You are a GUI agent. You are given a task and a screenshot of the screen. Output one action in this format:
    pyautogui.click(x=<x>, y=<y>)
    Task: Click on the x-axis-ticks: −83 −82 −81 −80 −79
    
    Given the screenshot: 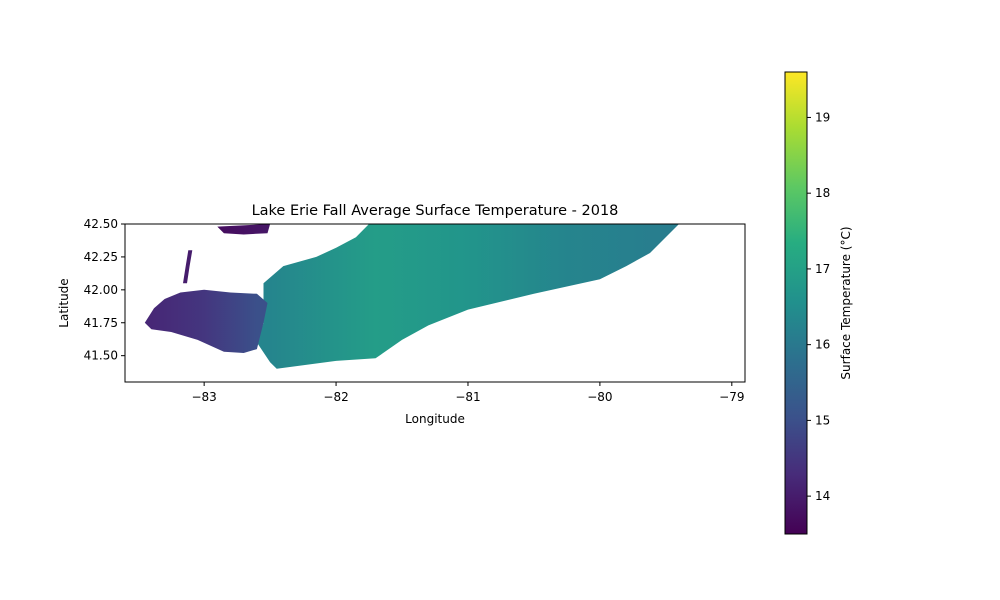 What is the action you would take?
    pyautogui.click(x=467, y=393)
    